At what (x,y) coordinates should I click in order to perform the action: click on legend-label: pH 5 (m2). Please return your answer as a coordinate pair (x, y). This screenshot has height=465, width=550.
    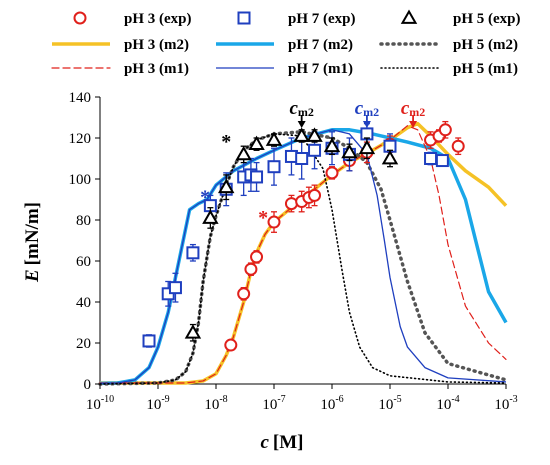
    Looking at the image, I should click on (485, 45).